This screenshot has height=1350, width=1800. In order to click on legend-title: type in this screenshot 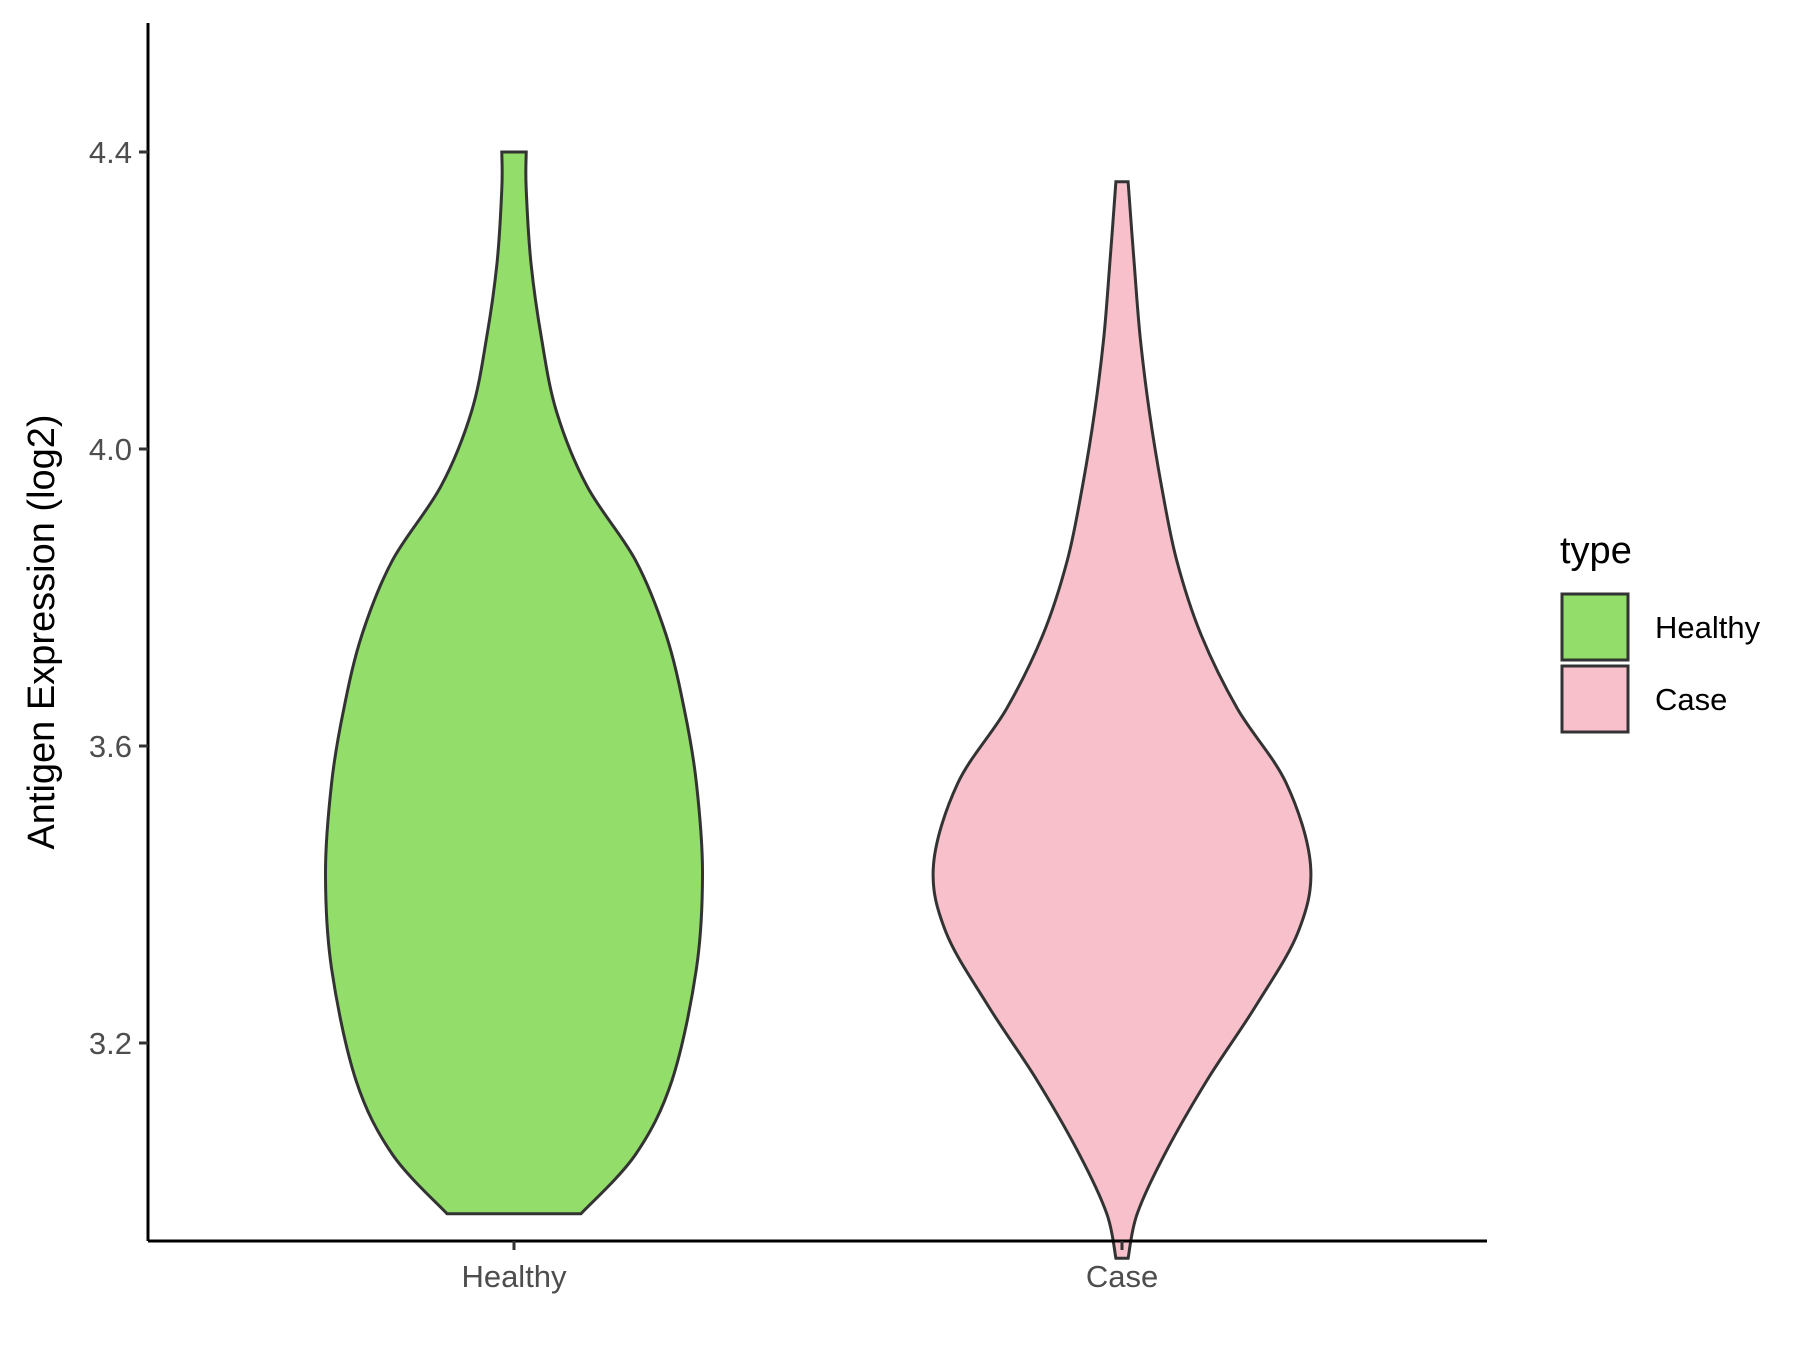, I will do `click(1596, 551)`.